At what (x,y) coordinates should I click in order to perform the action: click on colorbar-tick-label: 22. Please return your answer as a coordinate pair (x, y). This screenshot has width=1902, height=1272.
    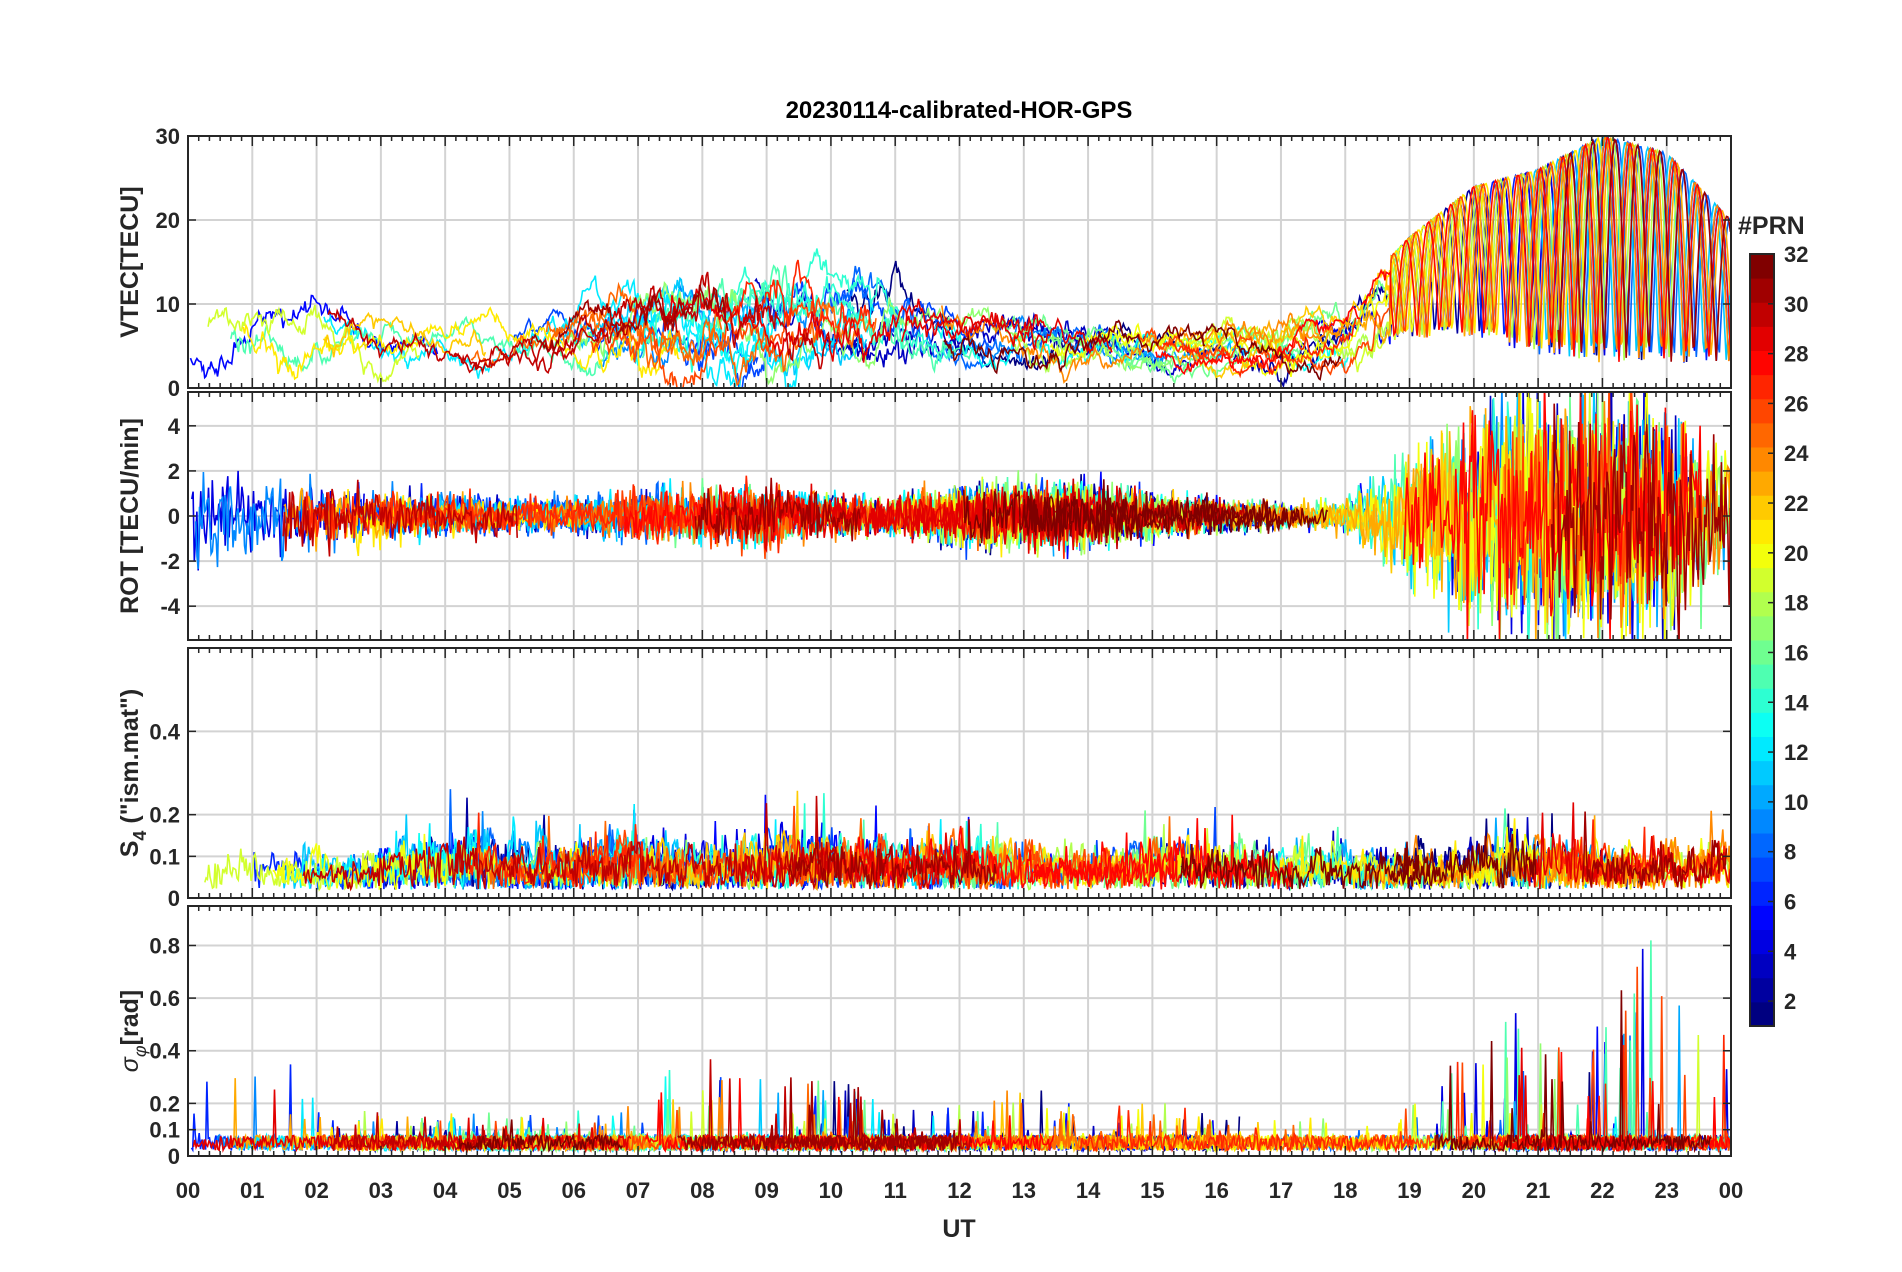
    Looking at the image, I should click on (1796, 503).